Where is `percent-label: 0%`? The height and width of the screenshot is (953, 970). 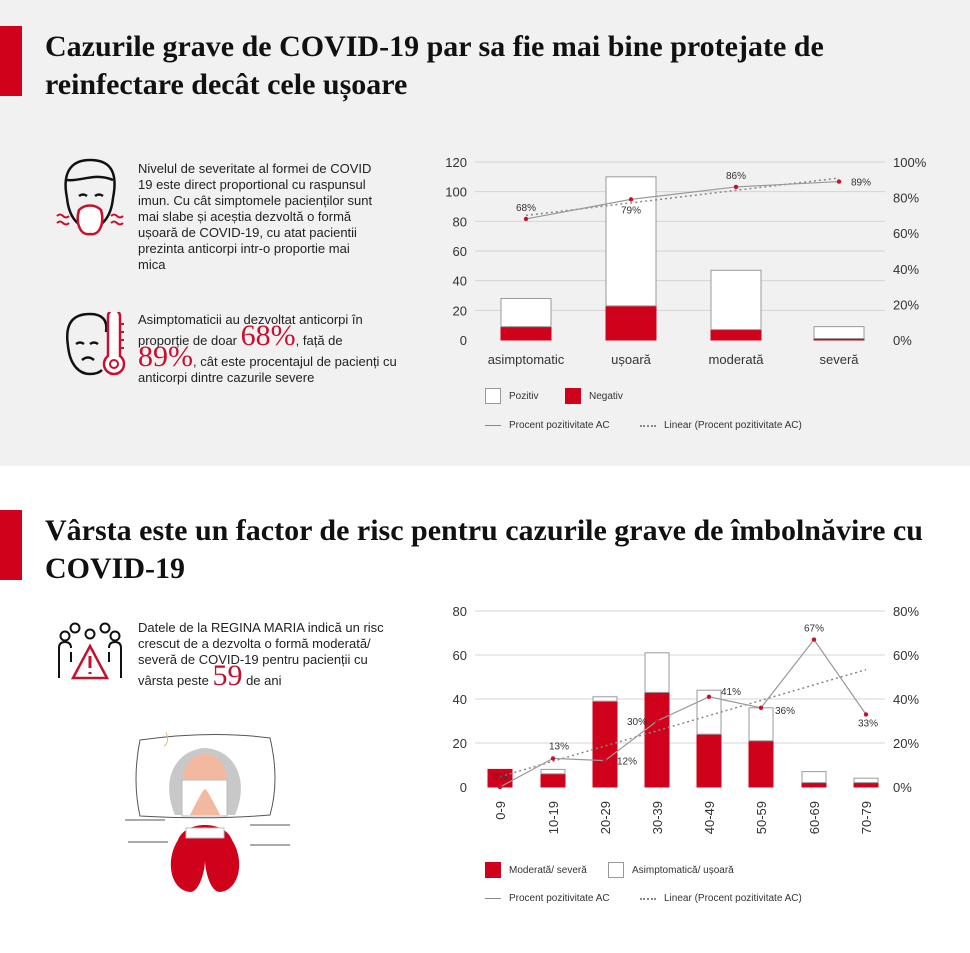 percent-label: 0% is located at coordinates (500, 777).